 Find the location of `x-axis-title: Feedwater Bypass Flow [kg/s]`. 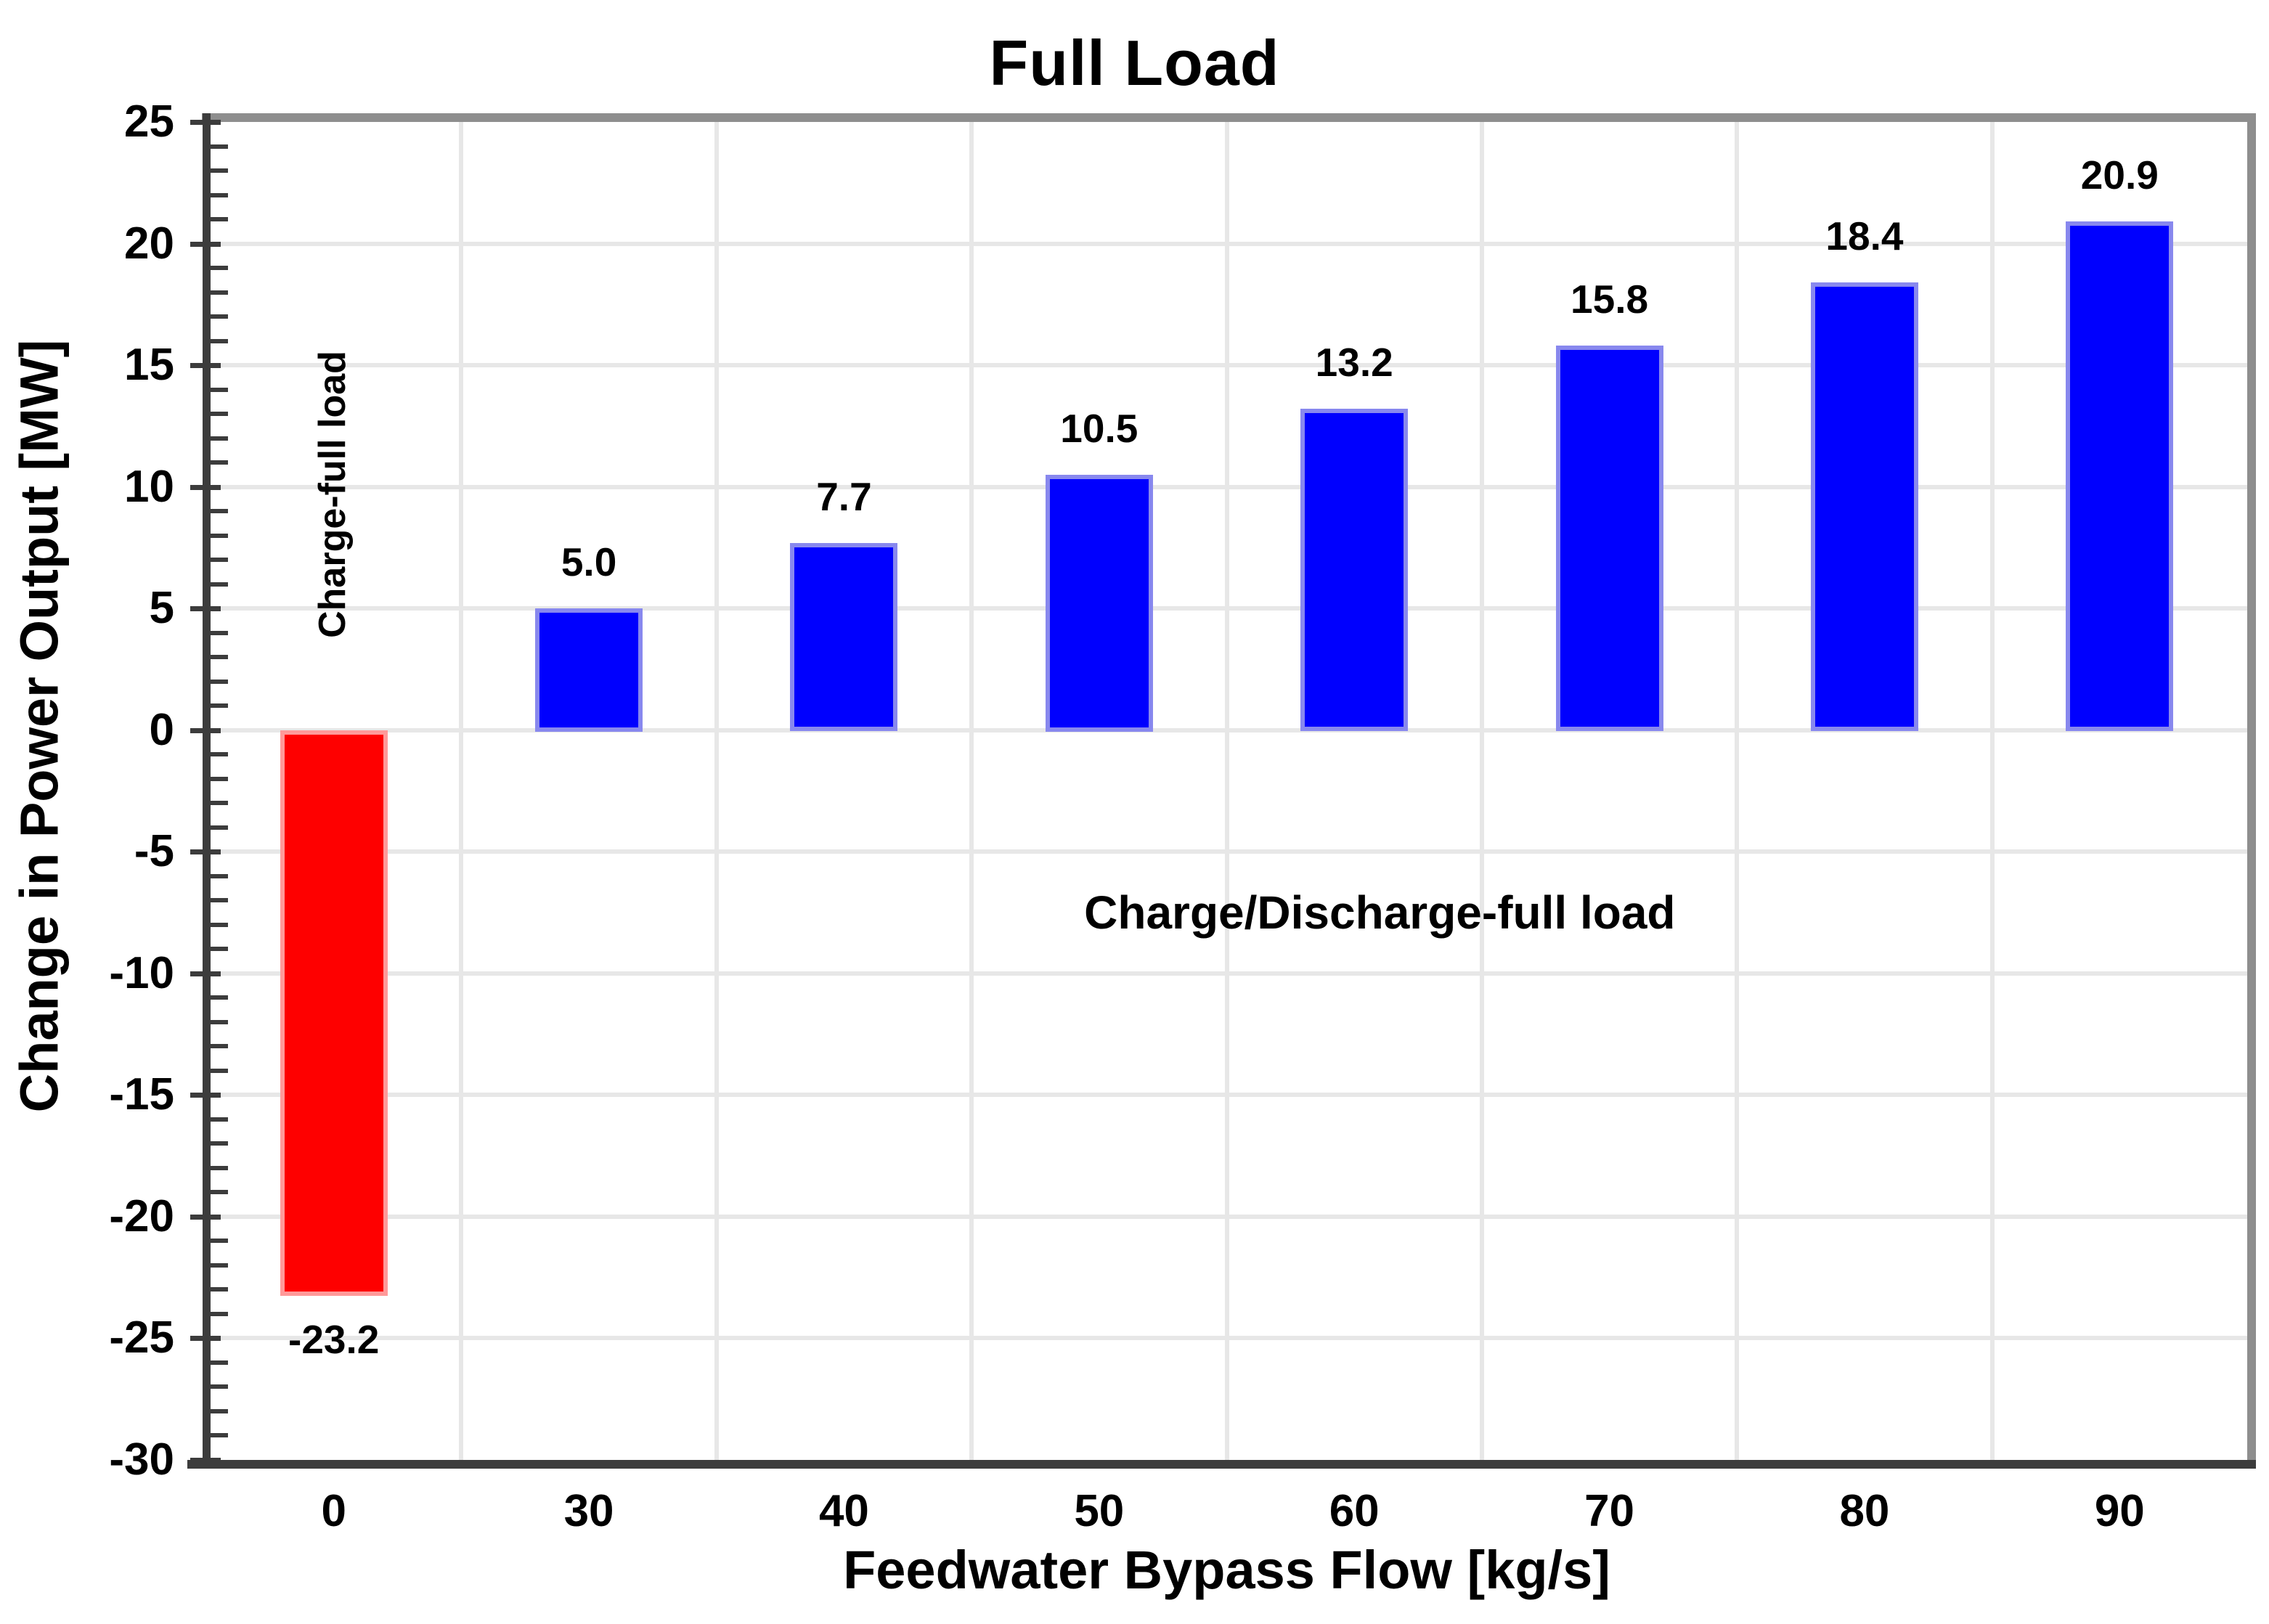

x-axis-title: Feedwater Bypass Flow [kg/s] is located at coordinates (1226, 1570).